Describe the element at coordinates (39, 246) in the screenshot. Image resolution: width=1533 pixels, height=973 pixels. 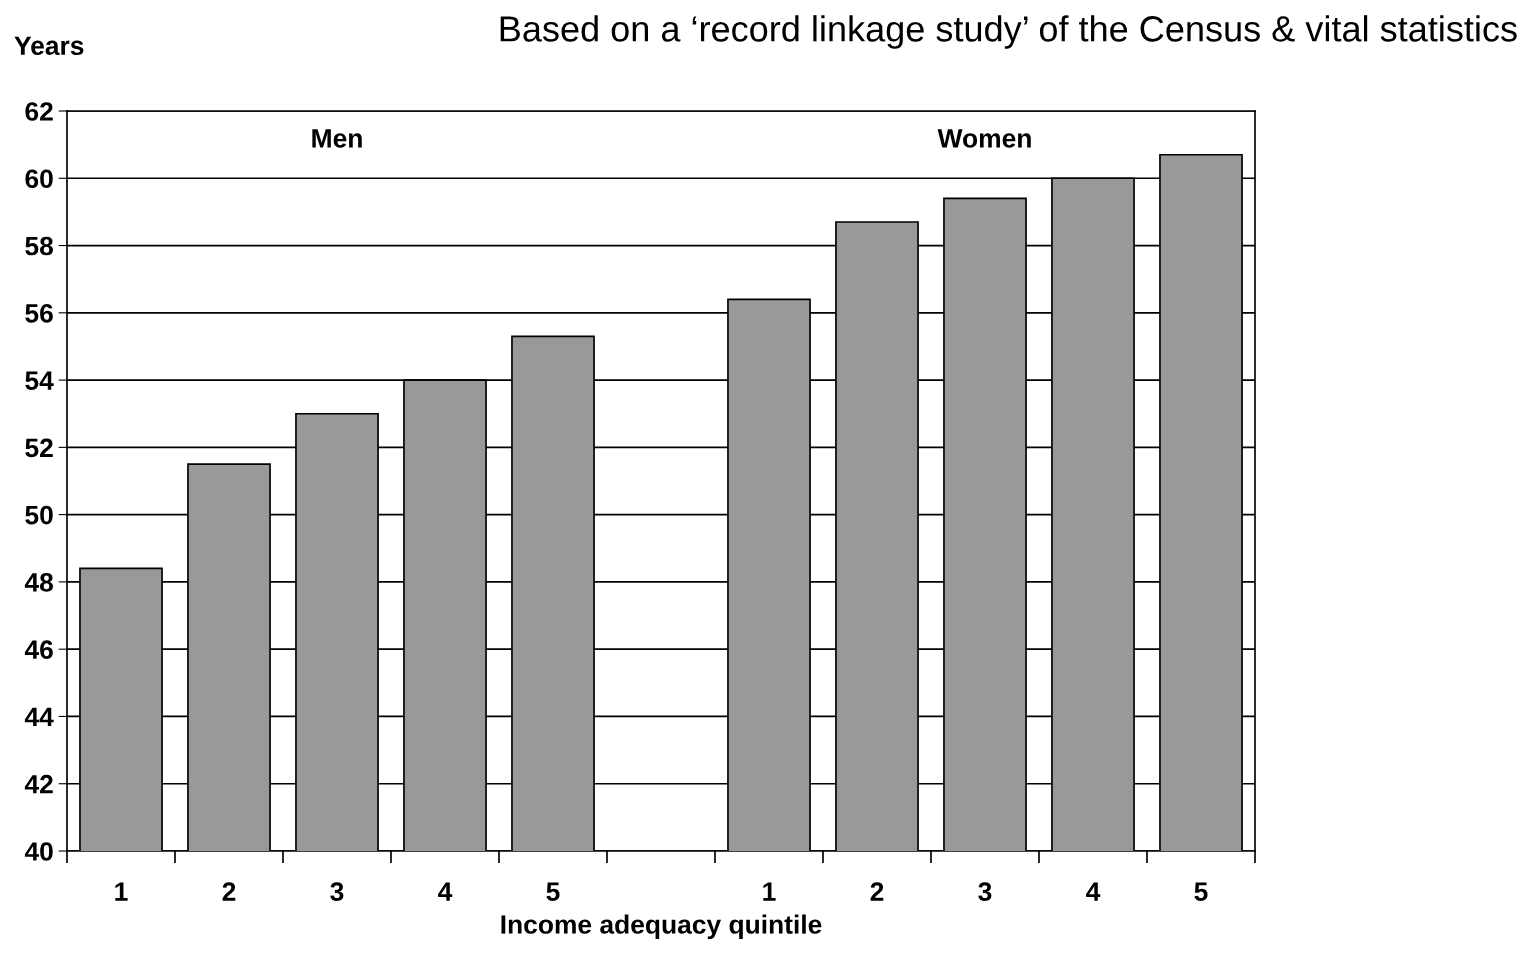
I see `y-tick-label: 58` at that location.